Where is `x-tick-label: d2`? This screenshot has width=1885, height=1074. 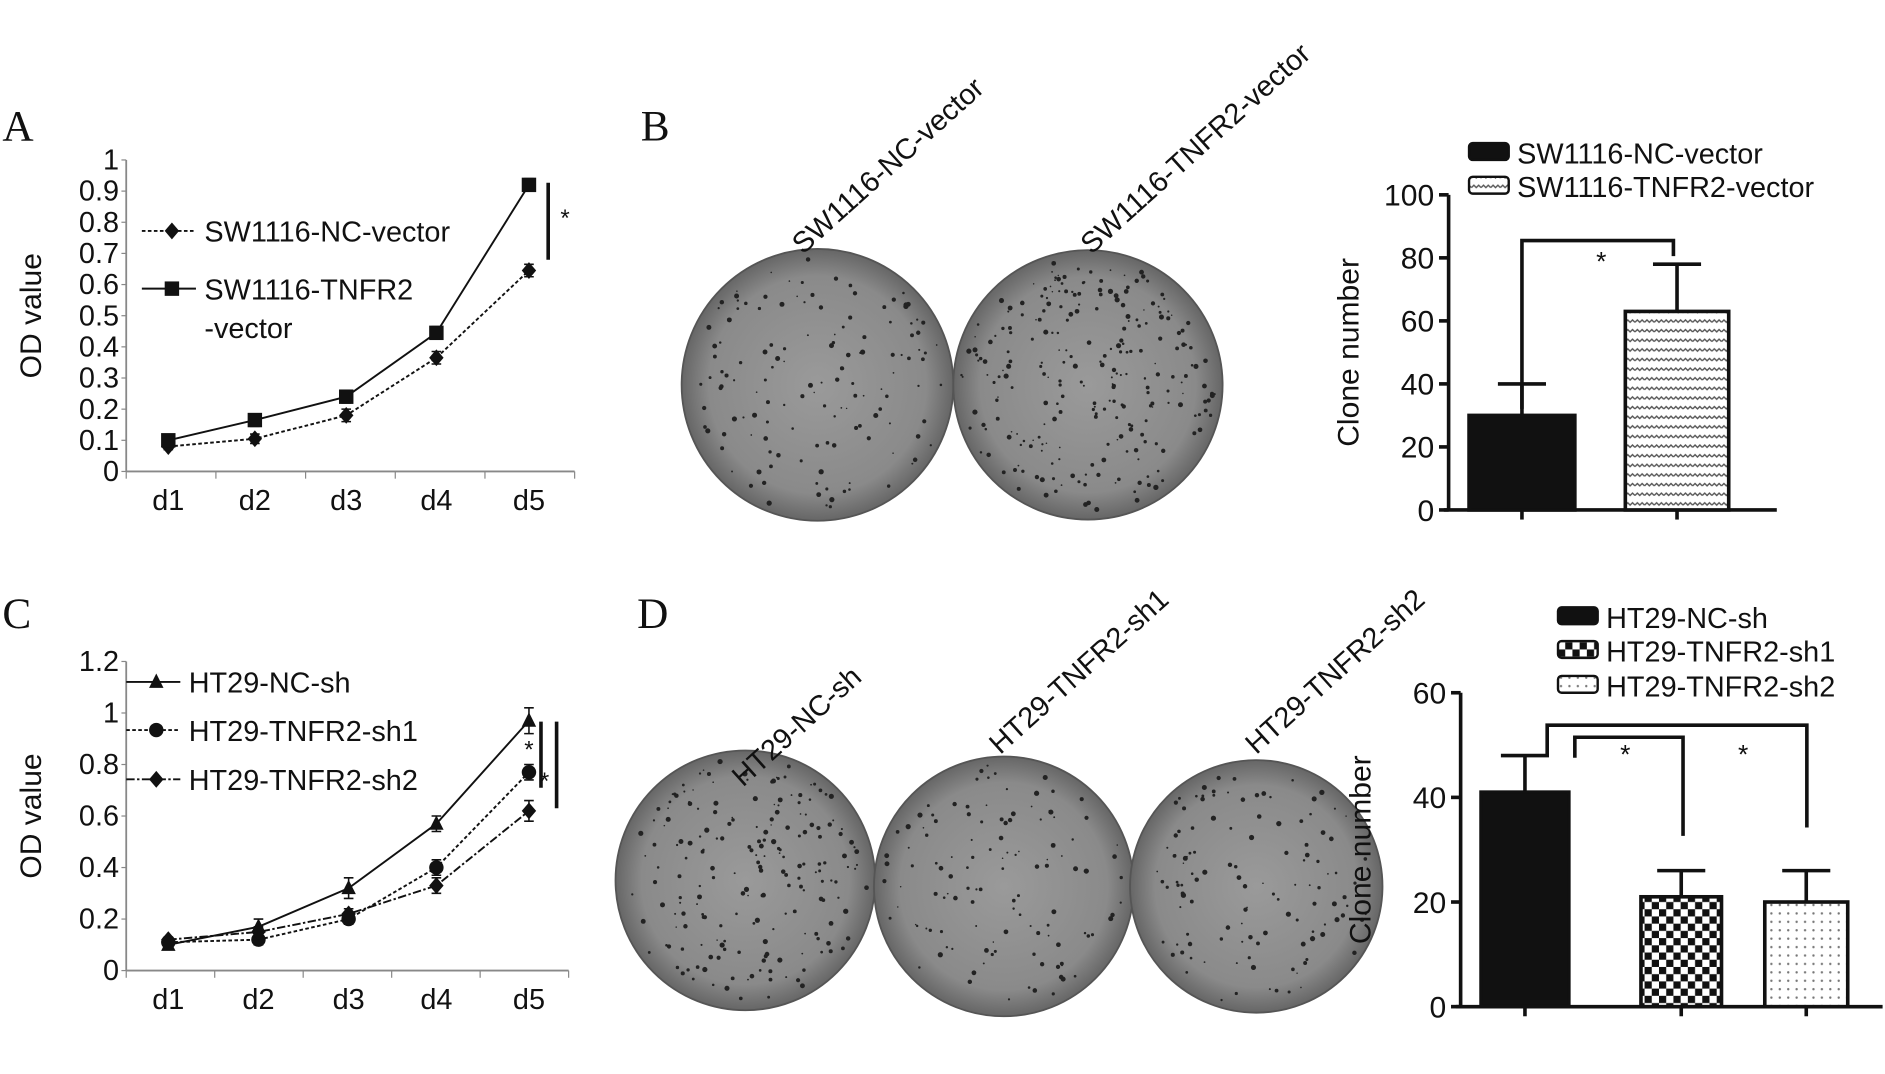 x-tick-label: d2 is located at coordinates (258, 1000).